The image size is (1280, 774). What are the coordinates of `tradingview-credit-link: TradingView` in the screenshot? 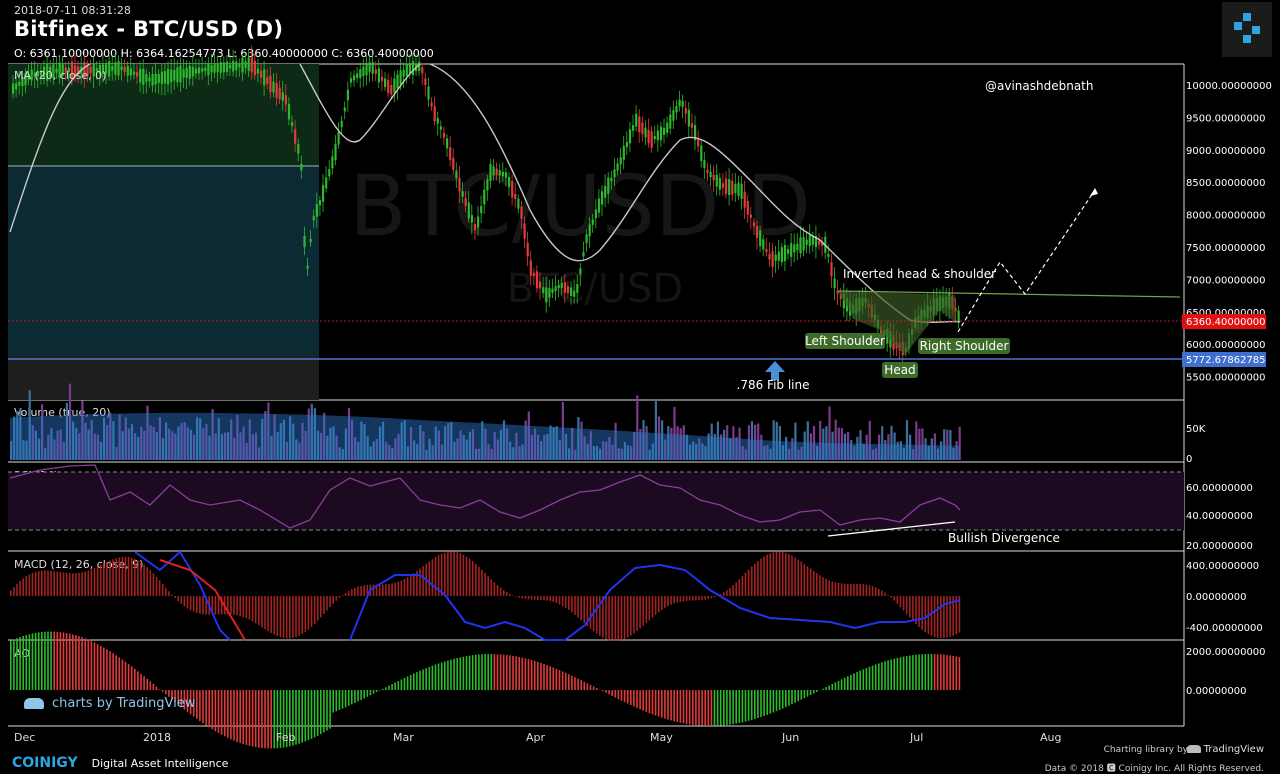 It's located at (1225, 749).